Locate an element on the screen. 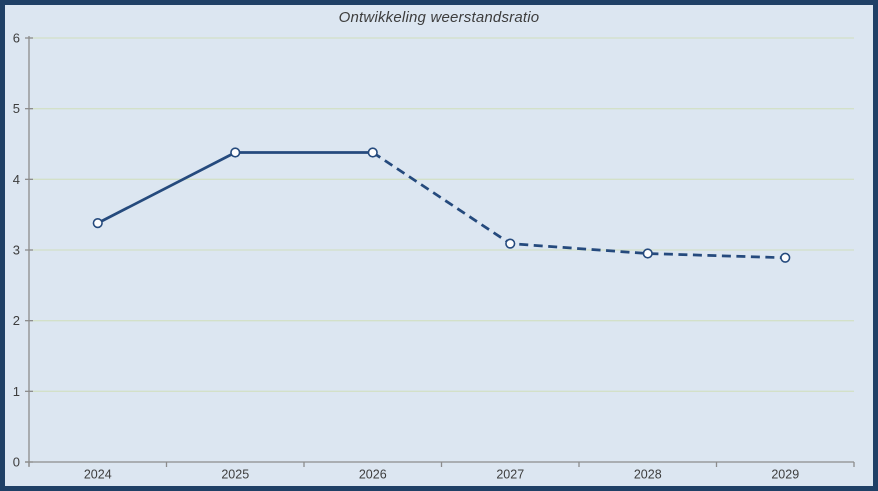 This screenshot has width=878, height=491. x-tick-label: 2026 is located at coordinates (373, 475).